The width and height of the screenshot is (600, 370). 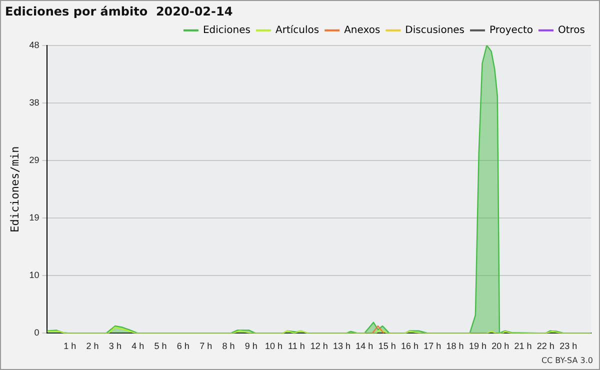 I want to click on x-tick-label: 10 h, so click(x=274, y=346).